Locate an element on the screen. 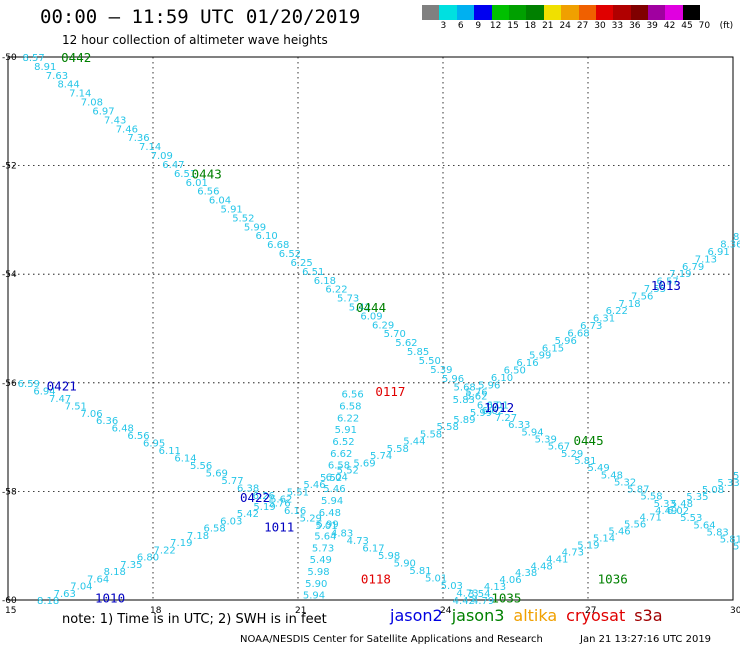  color-scale-label: 18 is located at coordinates (530, 26).